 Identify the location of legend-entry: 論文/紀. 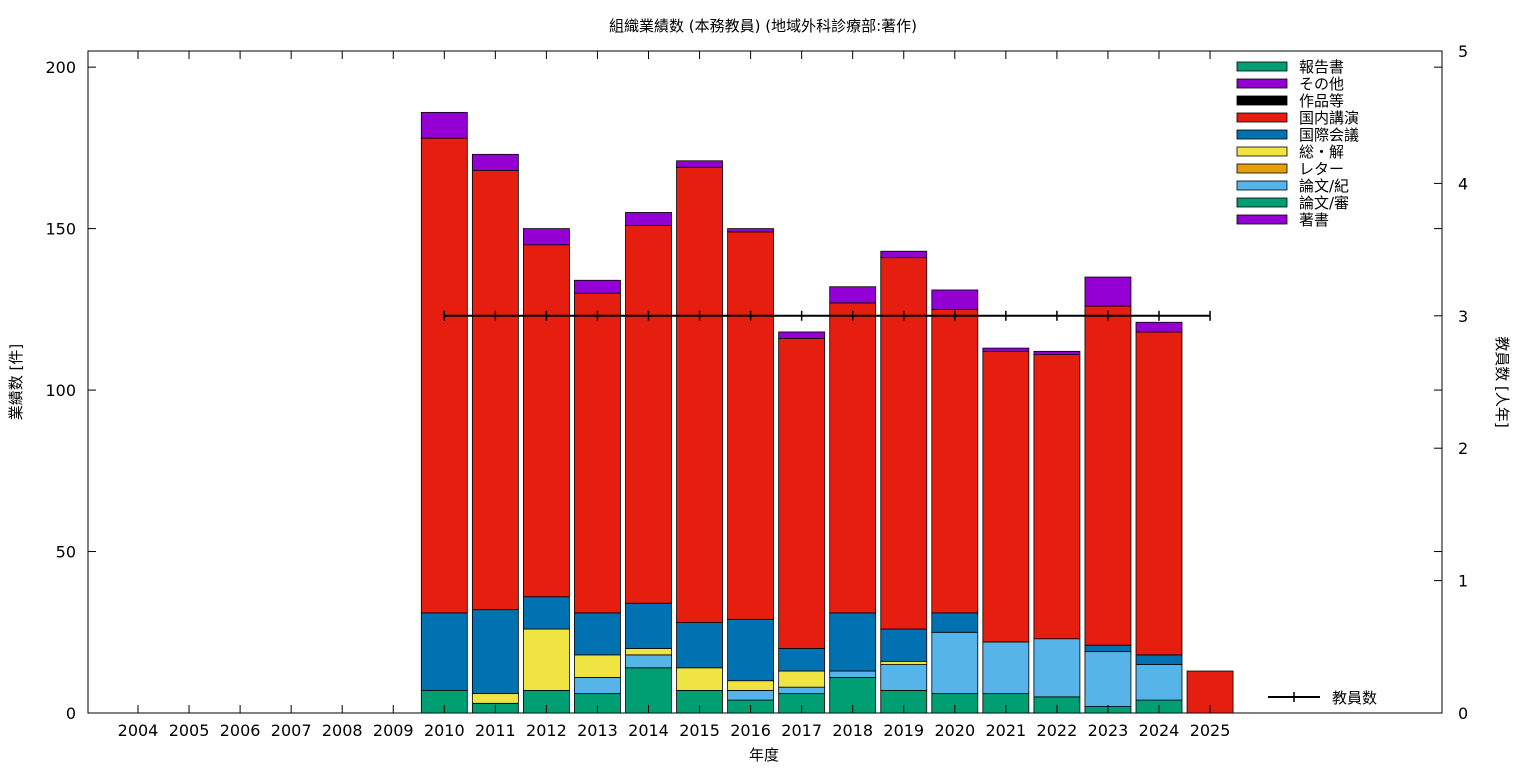
(1292, 186).